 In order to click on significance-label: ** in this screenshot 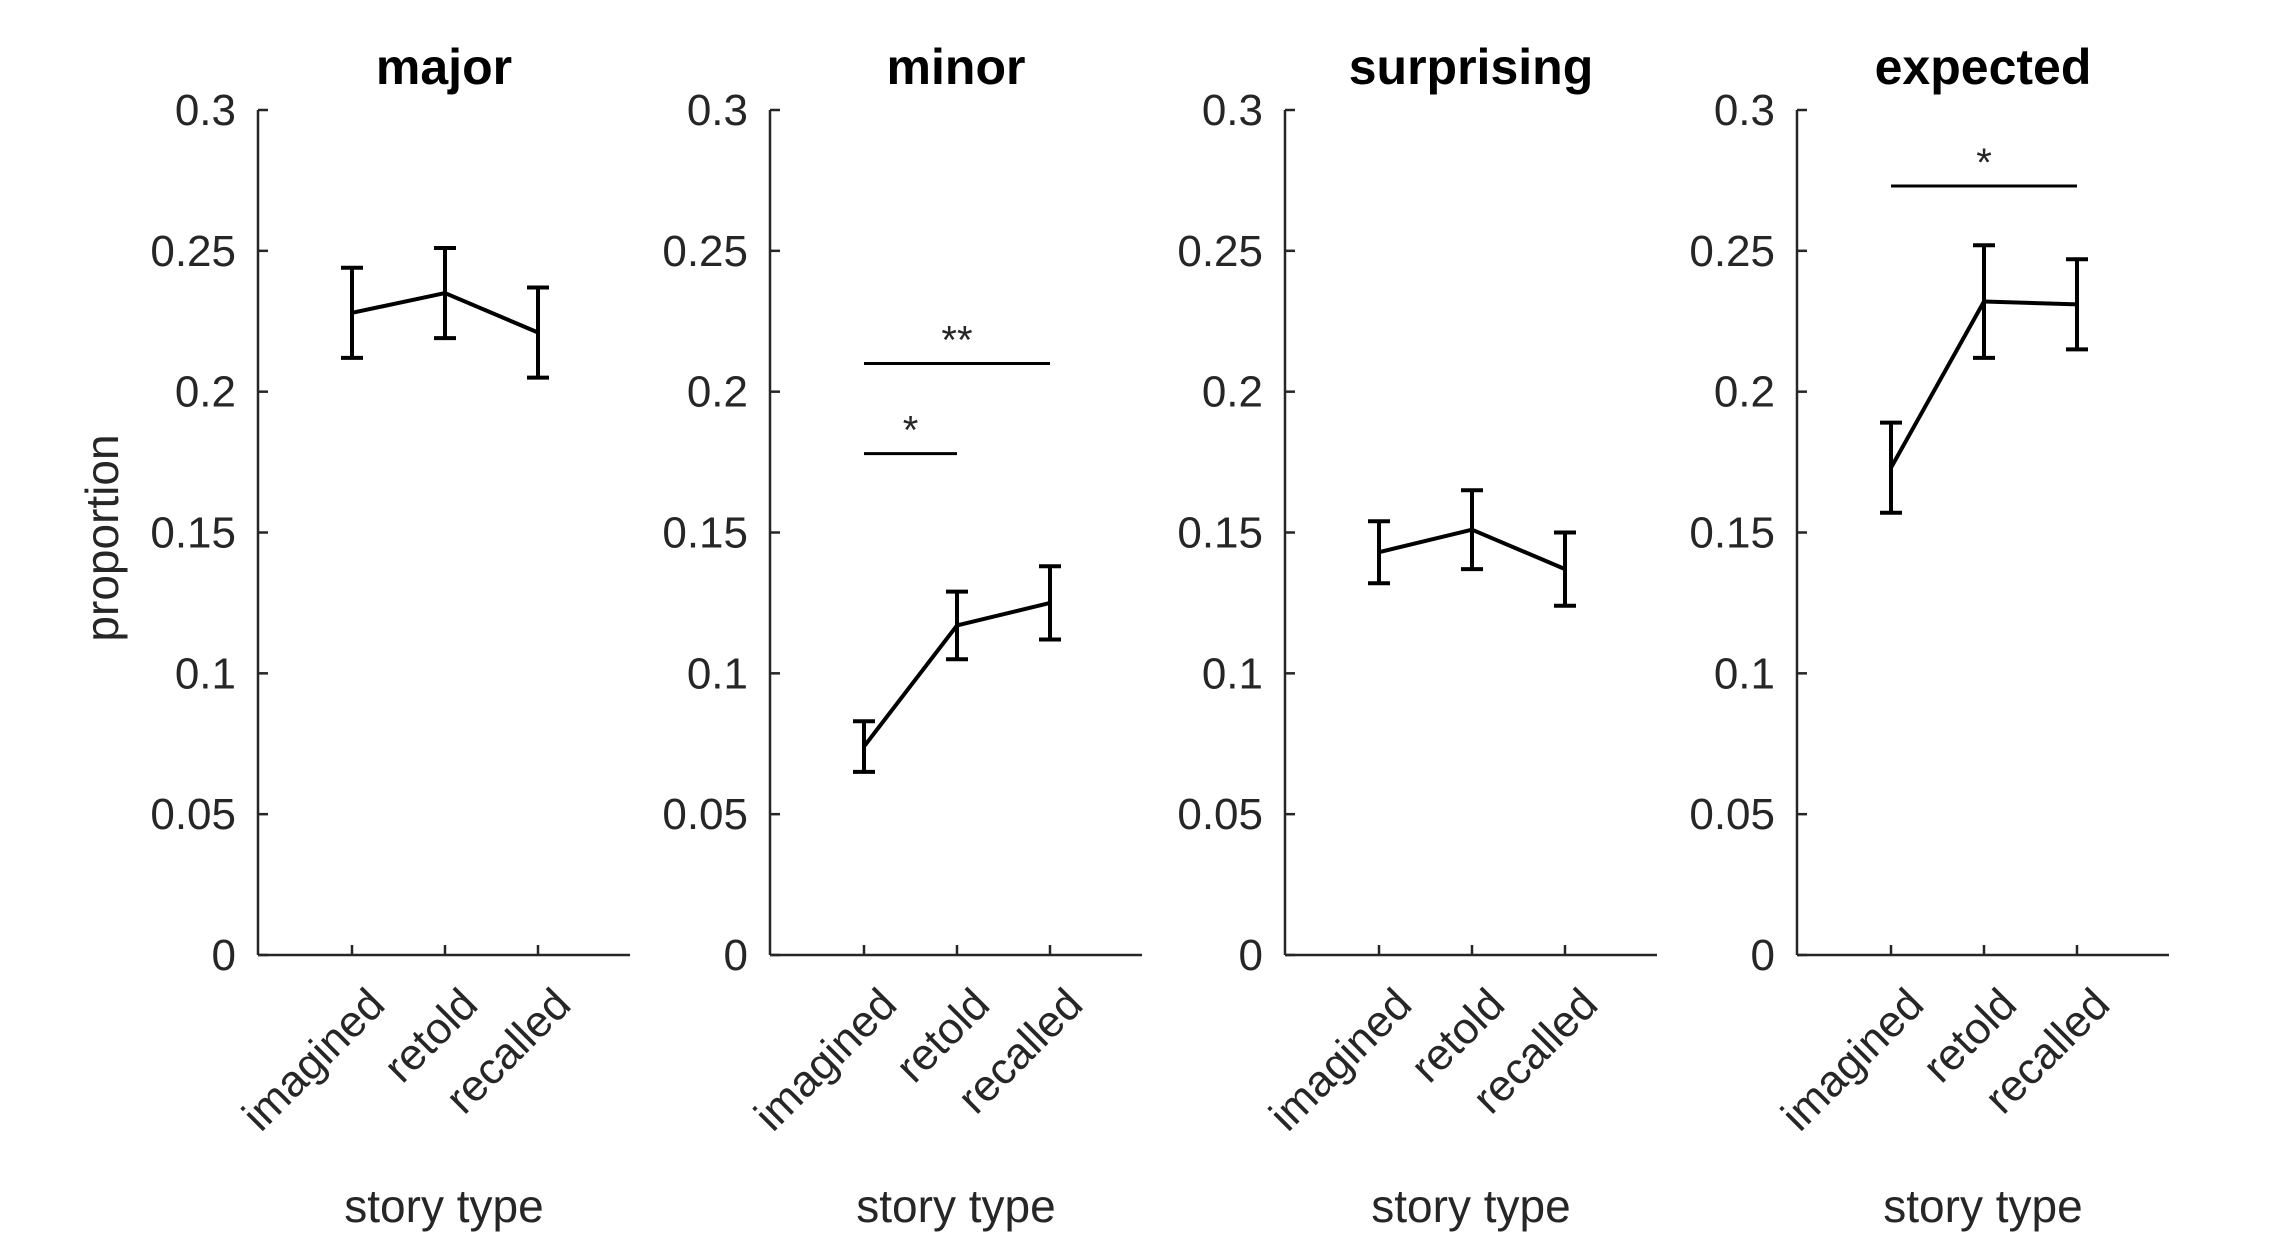, I will do `click(956, 341)`.